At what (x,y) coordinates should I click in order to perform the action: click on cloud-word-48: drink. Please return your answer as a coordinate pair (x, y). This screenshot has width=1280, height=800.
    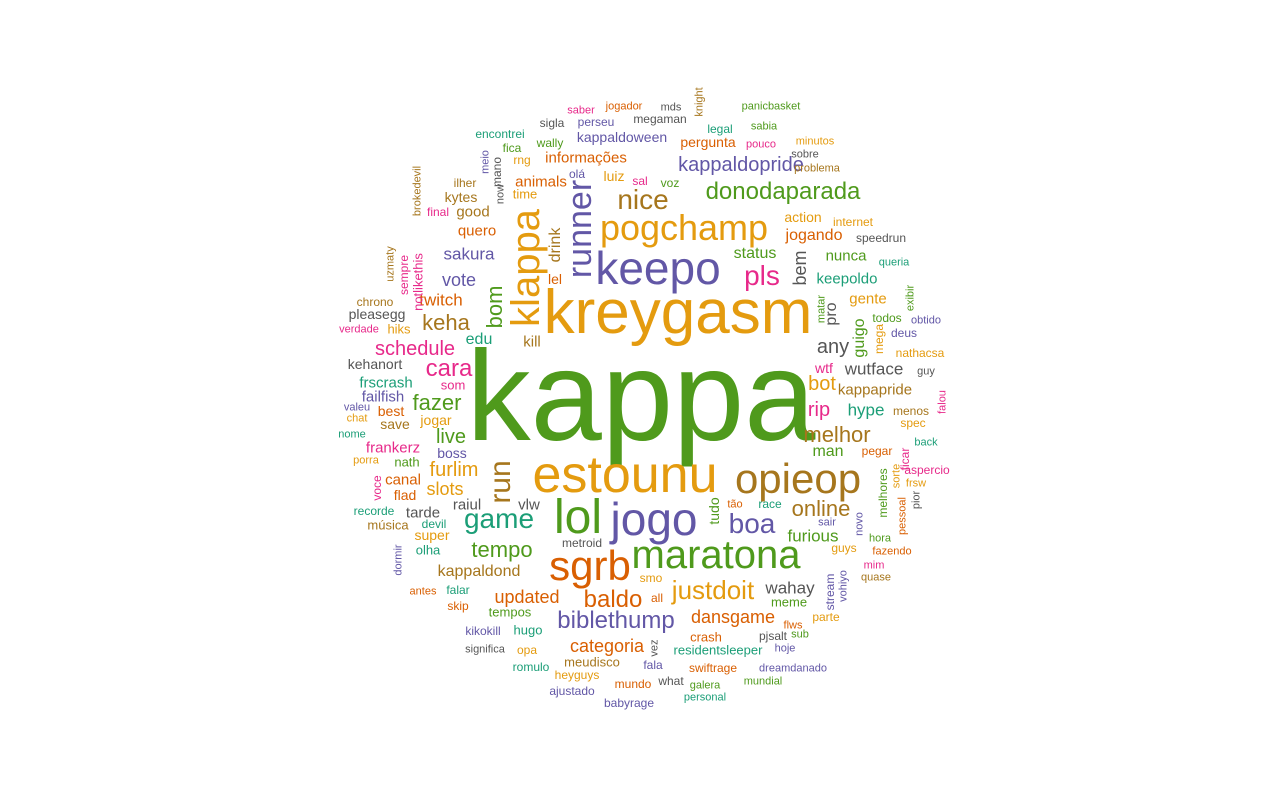
    Looking at the image, I should click on (555, 245).